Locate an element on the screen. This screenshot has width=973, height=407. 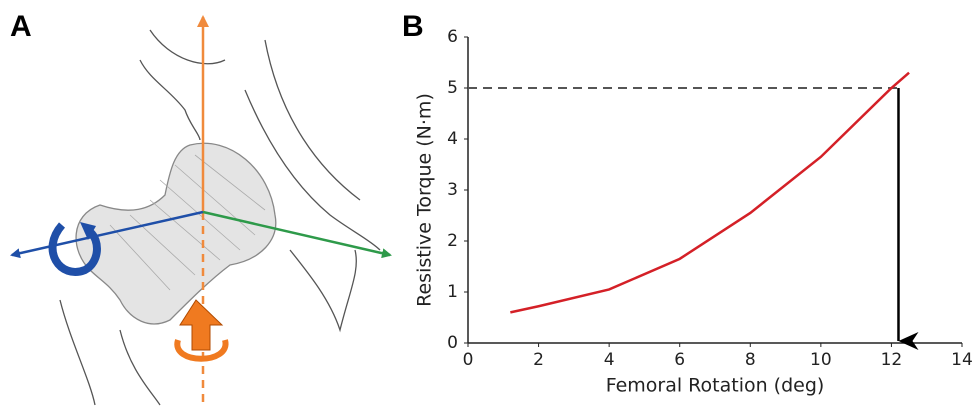
x-tick-label: 10 is located at coordinates (821, 360).